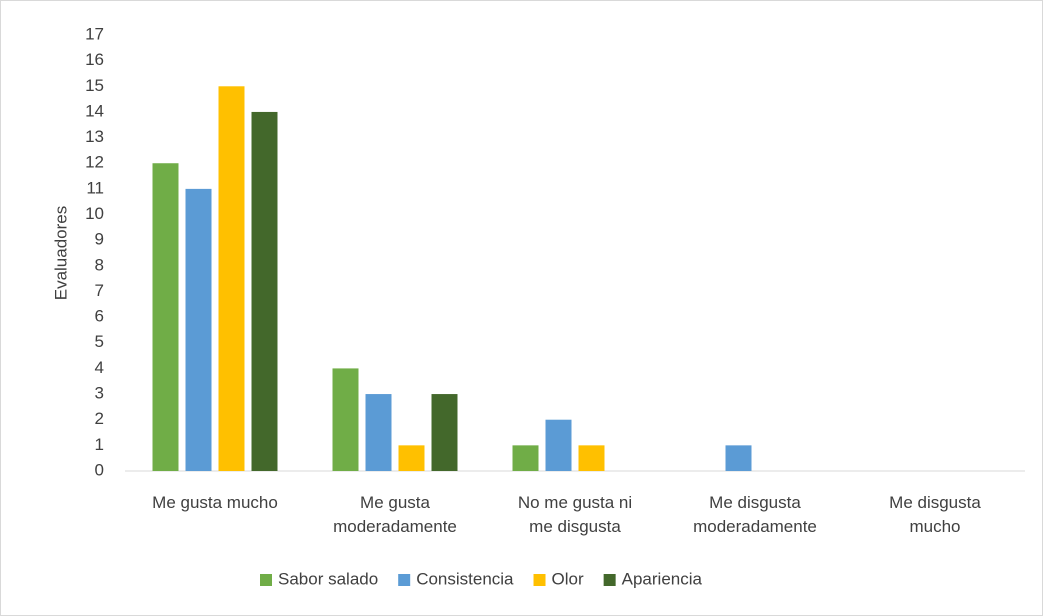 The image size is (1043, 616). Describe the element at coordinates (662, 578) in the screenshot. I see `legend-label: Apariencia` at that location.